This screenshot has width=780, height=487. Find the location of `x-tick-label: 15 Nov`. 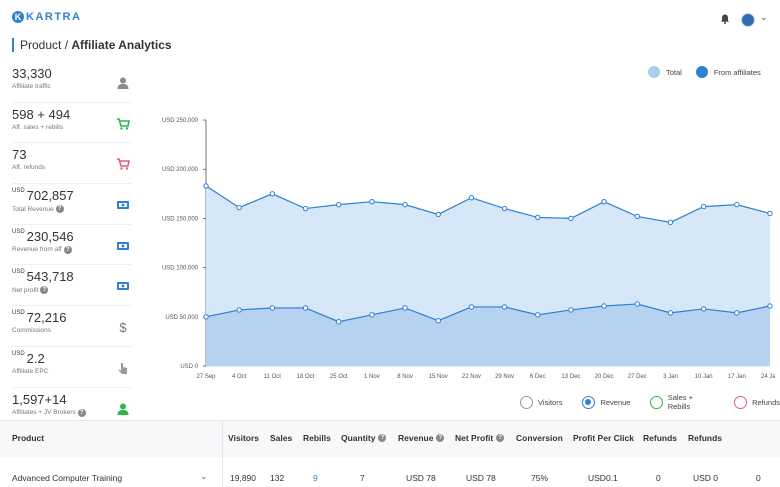

x-tick-label: 15 Nov is located at coordinates (438, 377).